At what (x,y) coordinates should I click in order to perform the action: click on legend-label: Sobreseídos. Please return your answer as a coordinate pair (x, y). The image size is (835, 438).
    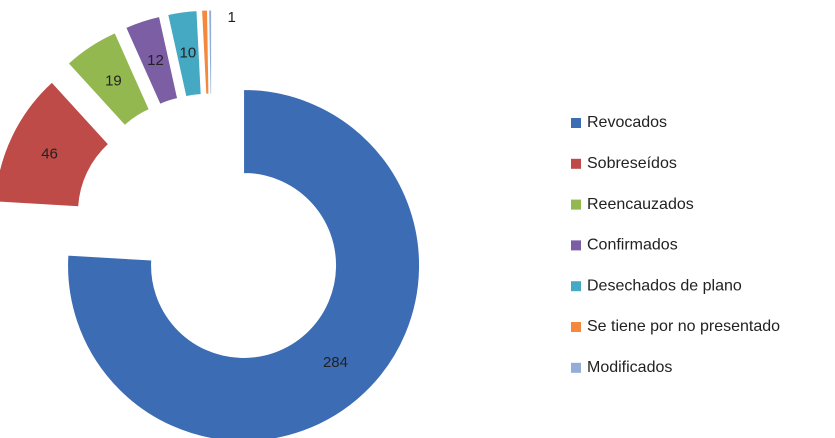
    Looking at the image, I should click on (632, 163).